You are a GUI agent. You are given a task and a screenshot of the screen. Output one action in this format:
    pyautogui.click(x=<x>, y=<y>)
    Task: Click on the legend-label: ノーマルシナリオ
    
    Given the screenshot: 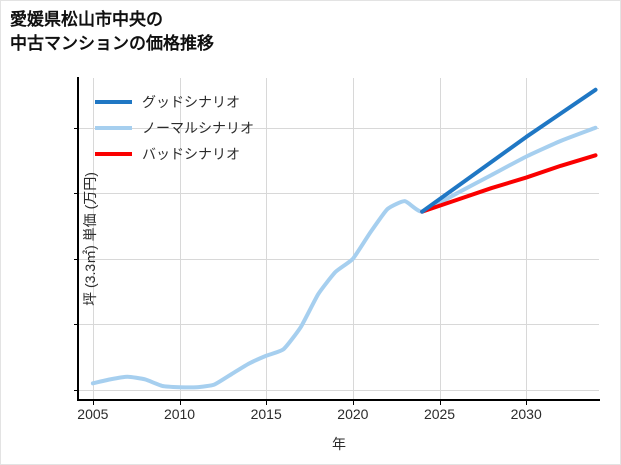 What is the action you would take?
    pyautogui.click(x=198, y=127)
    